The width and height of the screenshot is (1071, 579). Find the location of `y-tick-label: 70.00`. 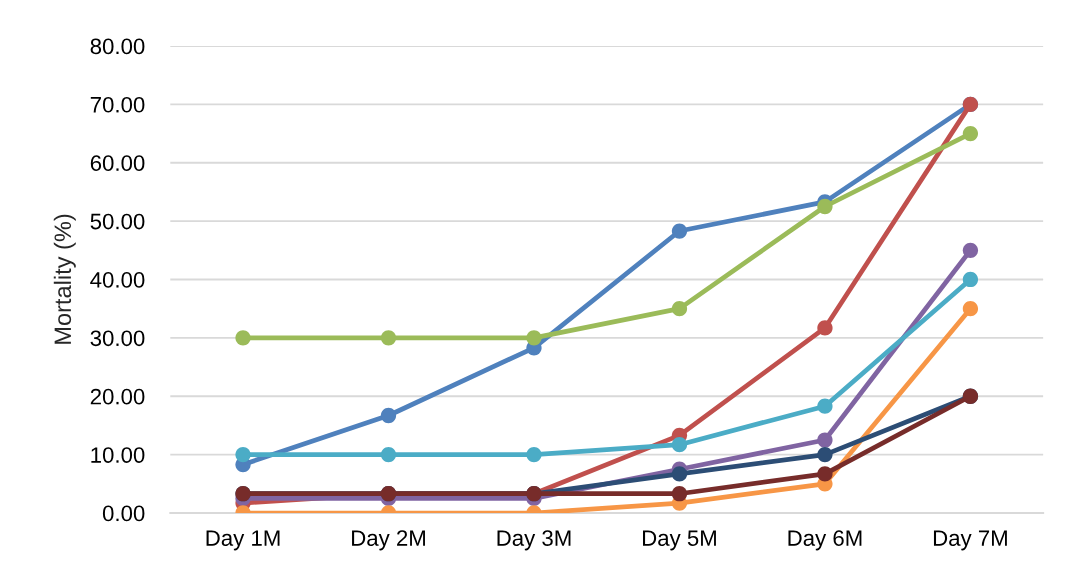

y-tick-label: 70.00 is located at coordinates (117, 104).